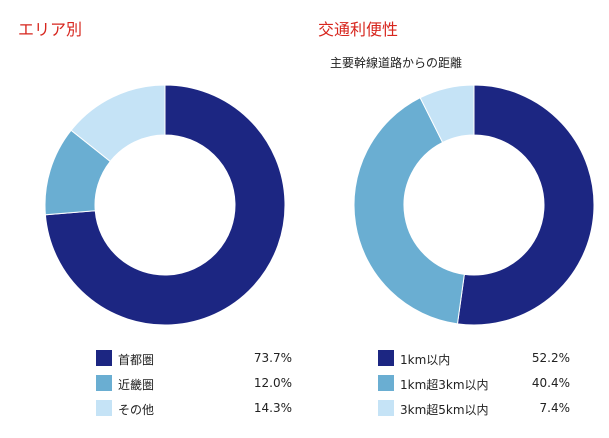 The width and height of the screenshot is (609, 438). What do you see at coordinates (136, 360) in the screenshot?
I see `legend-label: 首都圏` at bounding box center [136, 360].